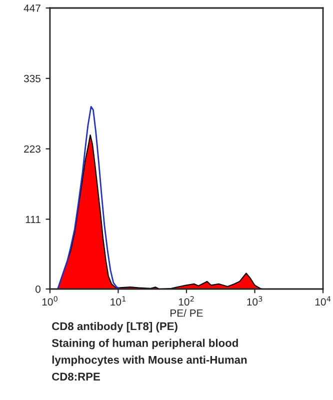  What do you see at coordinates (118, 301) in the screenshot?
I see `x-tick-label: 10$^{1}$` at bounding box center [118, 301].